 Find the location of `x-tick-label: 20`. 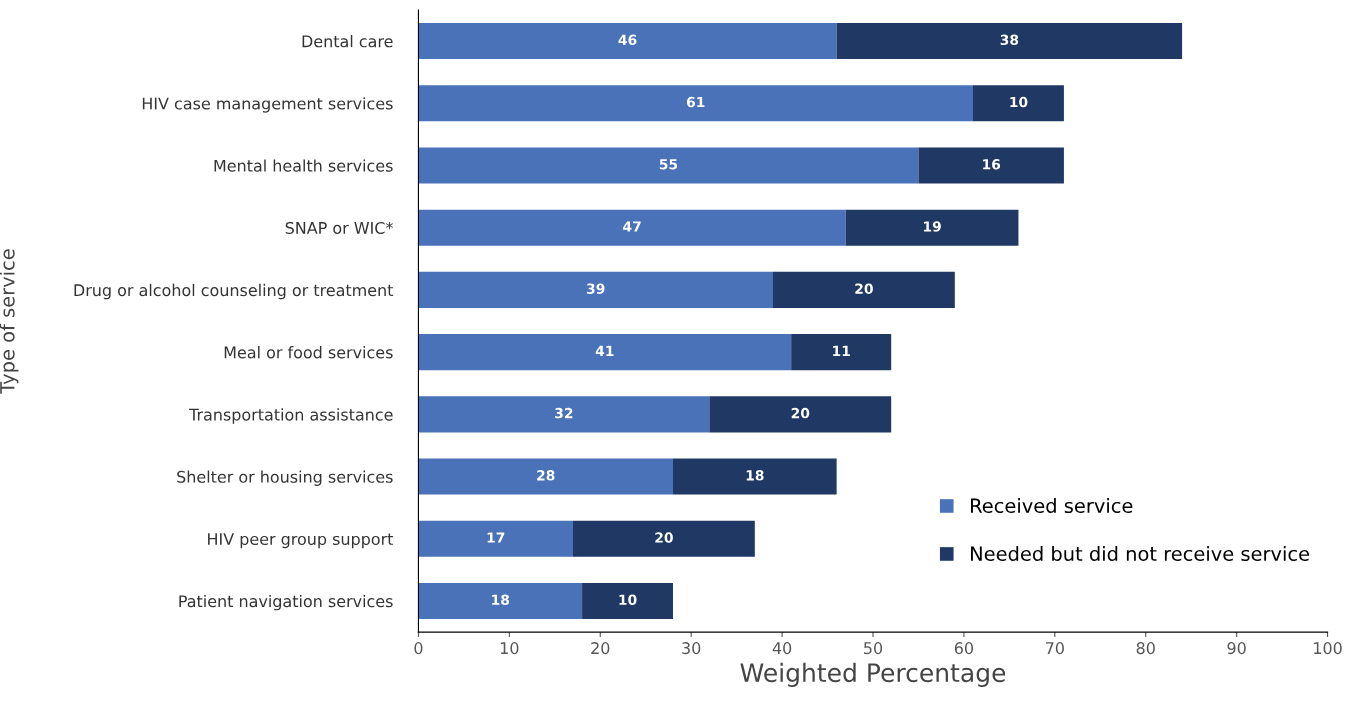

x-tick-label: 20 is located at coordinates (600, 648).